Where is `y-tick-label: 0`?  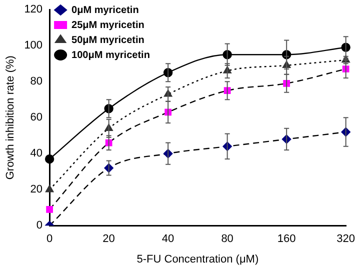
y-tick-label: 0 is located at coordinates (39, 226).